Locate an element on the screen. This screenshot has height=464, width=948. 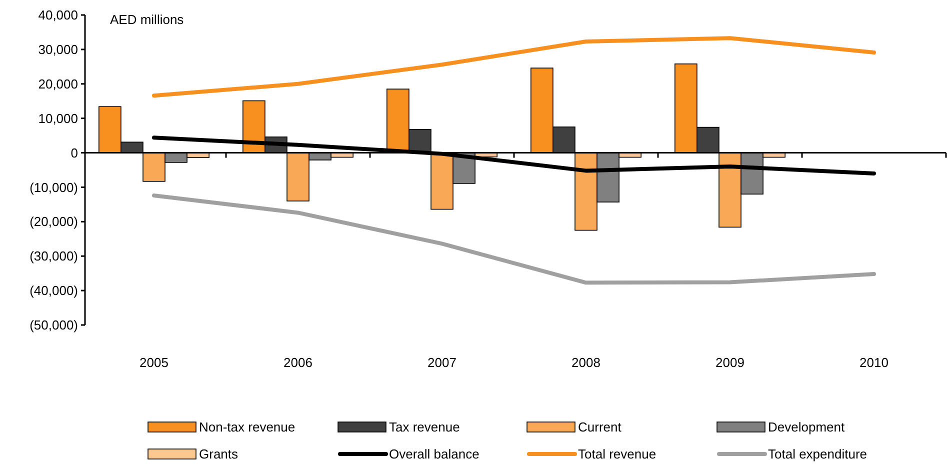
y-tick-label: (10,000) is located at coordinates (54, 187).